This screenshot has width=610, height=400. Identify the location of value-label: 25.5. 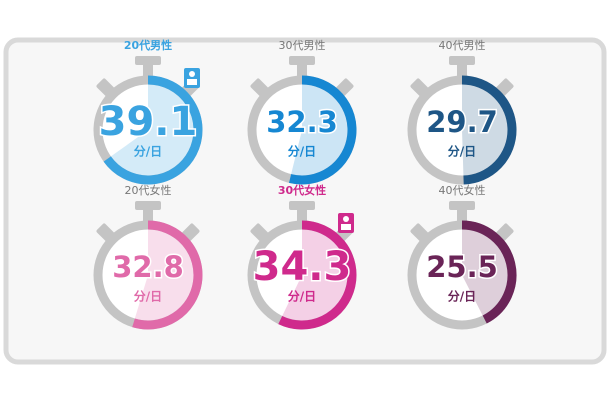
(462, 267).